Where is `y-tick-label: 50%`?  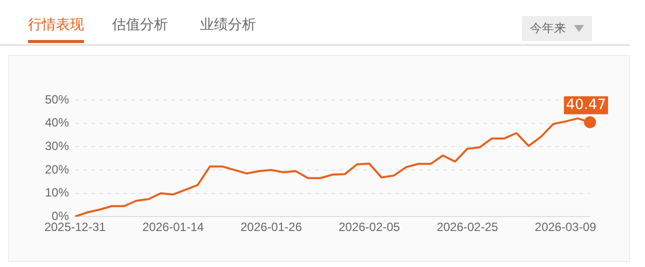 y-tick-label: 50% is located at coordinates (57, 99).